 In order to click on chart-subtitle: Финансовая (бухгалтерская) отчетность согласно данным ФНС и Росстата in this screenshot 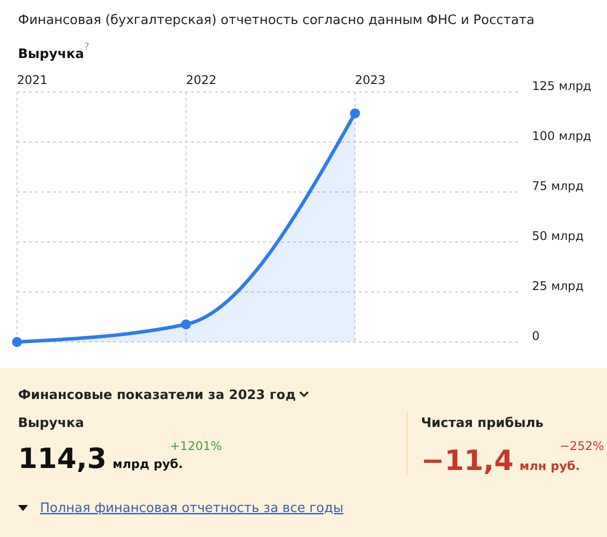, I will do `click(276, 20)`.